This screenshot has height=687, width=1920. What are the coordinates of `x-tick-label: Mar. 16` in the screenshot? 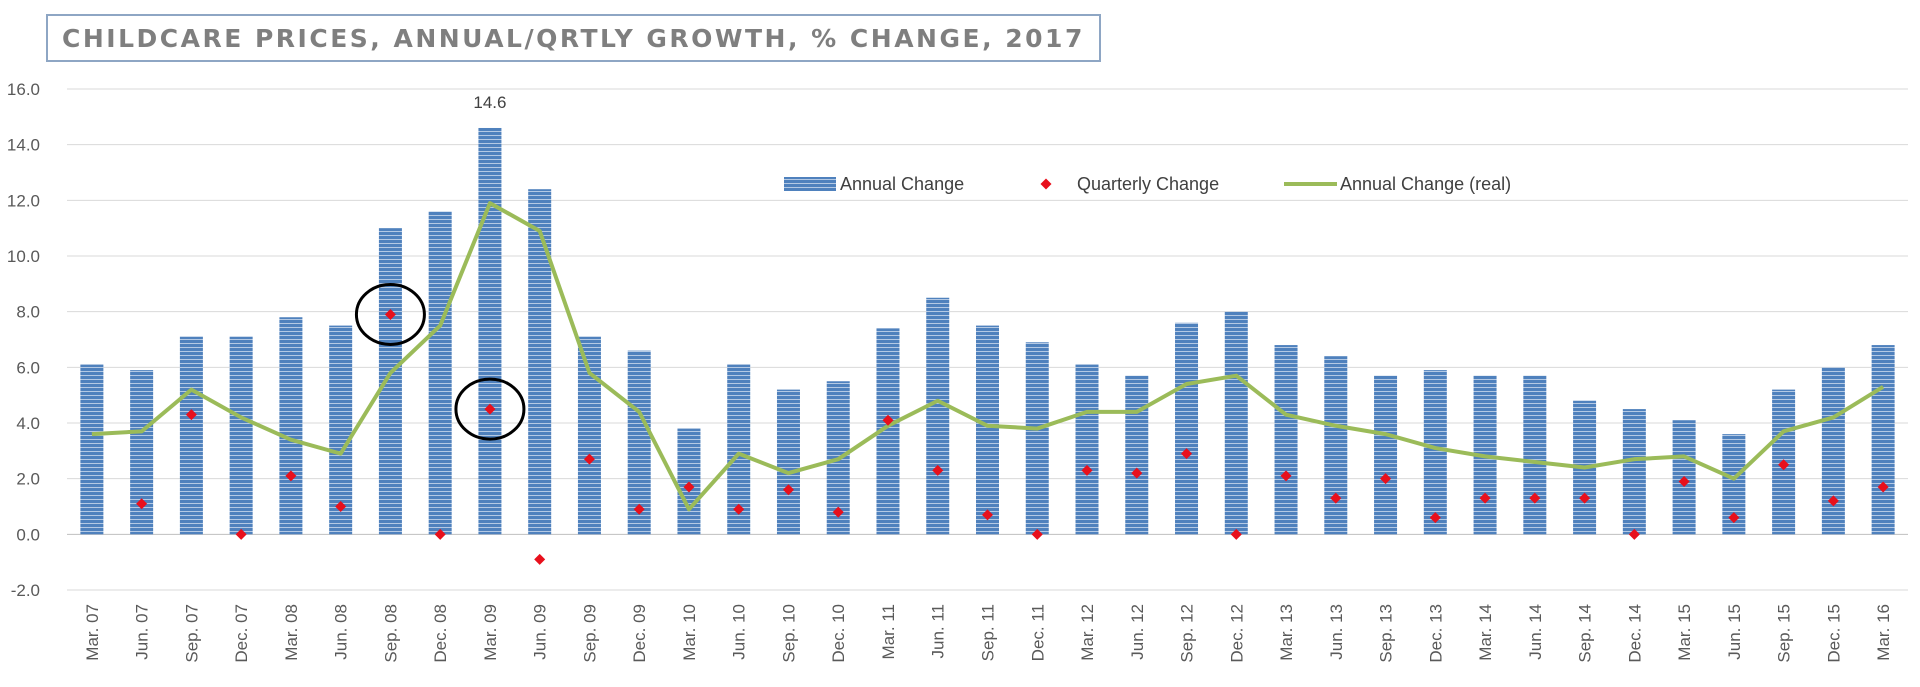 It's located at (1883, 632).